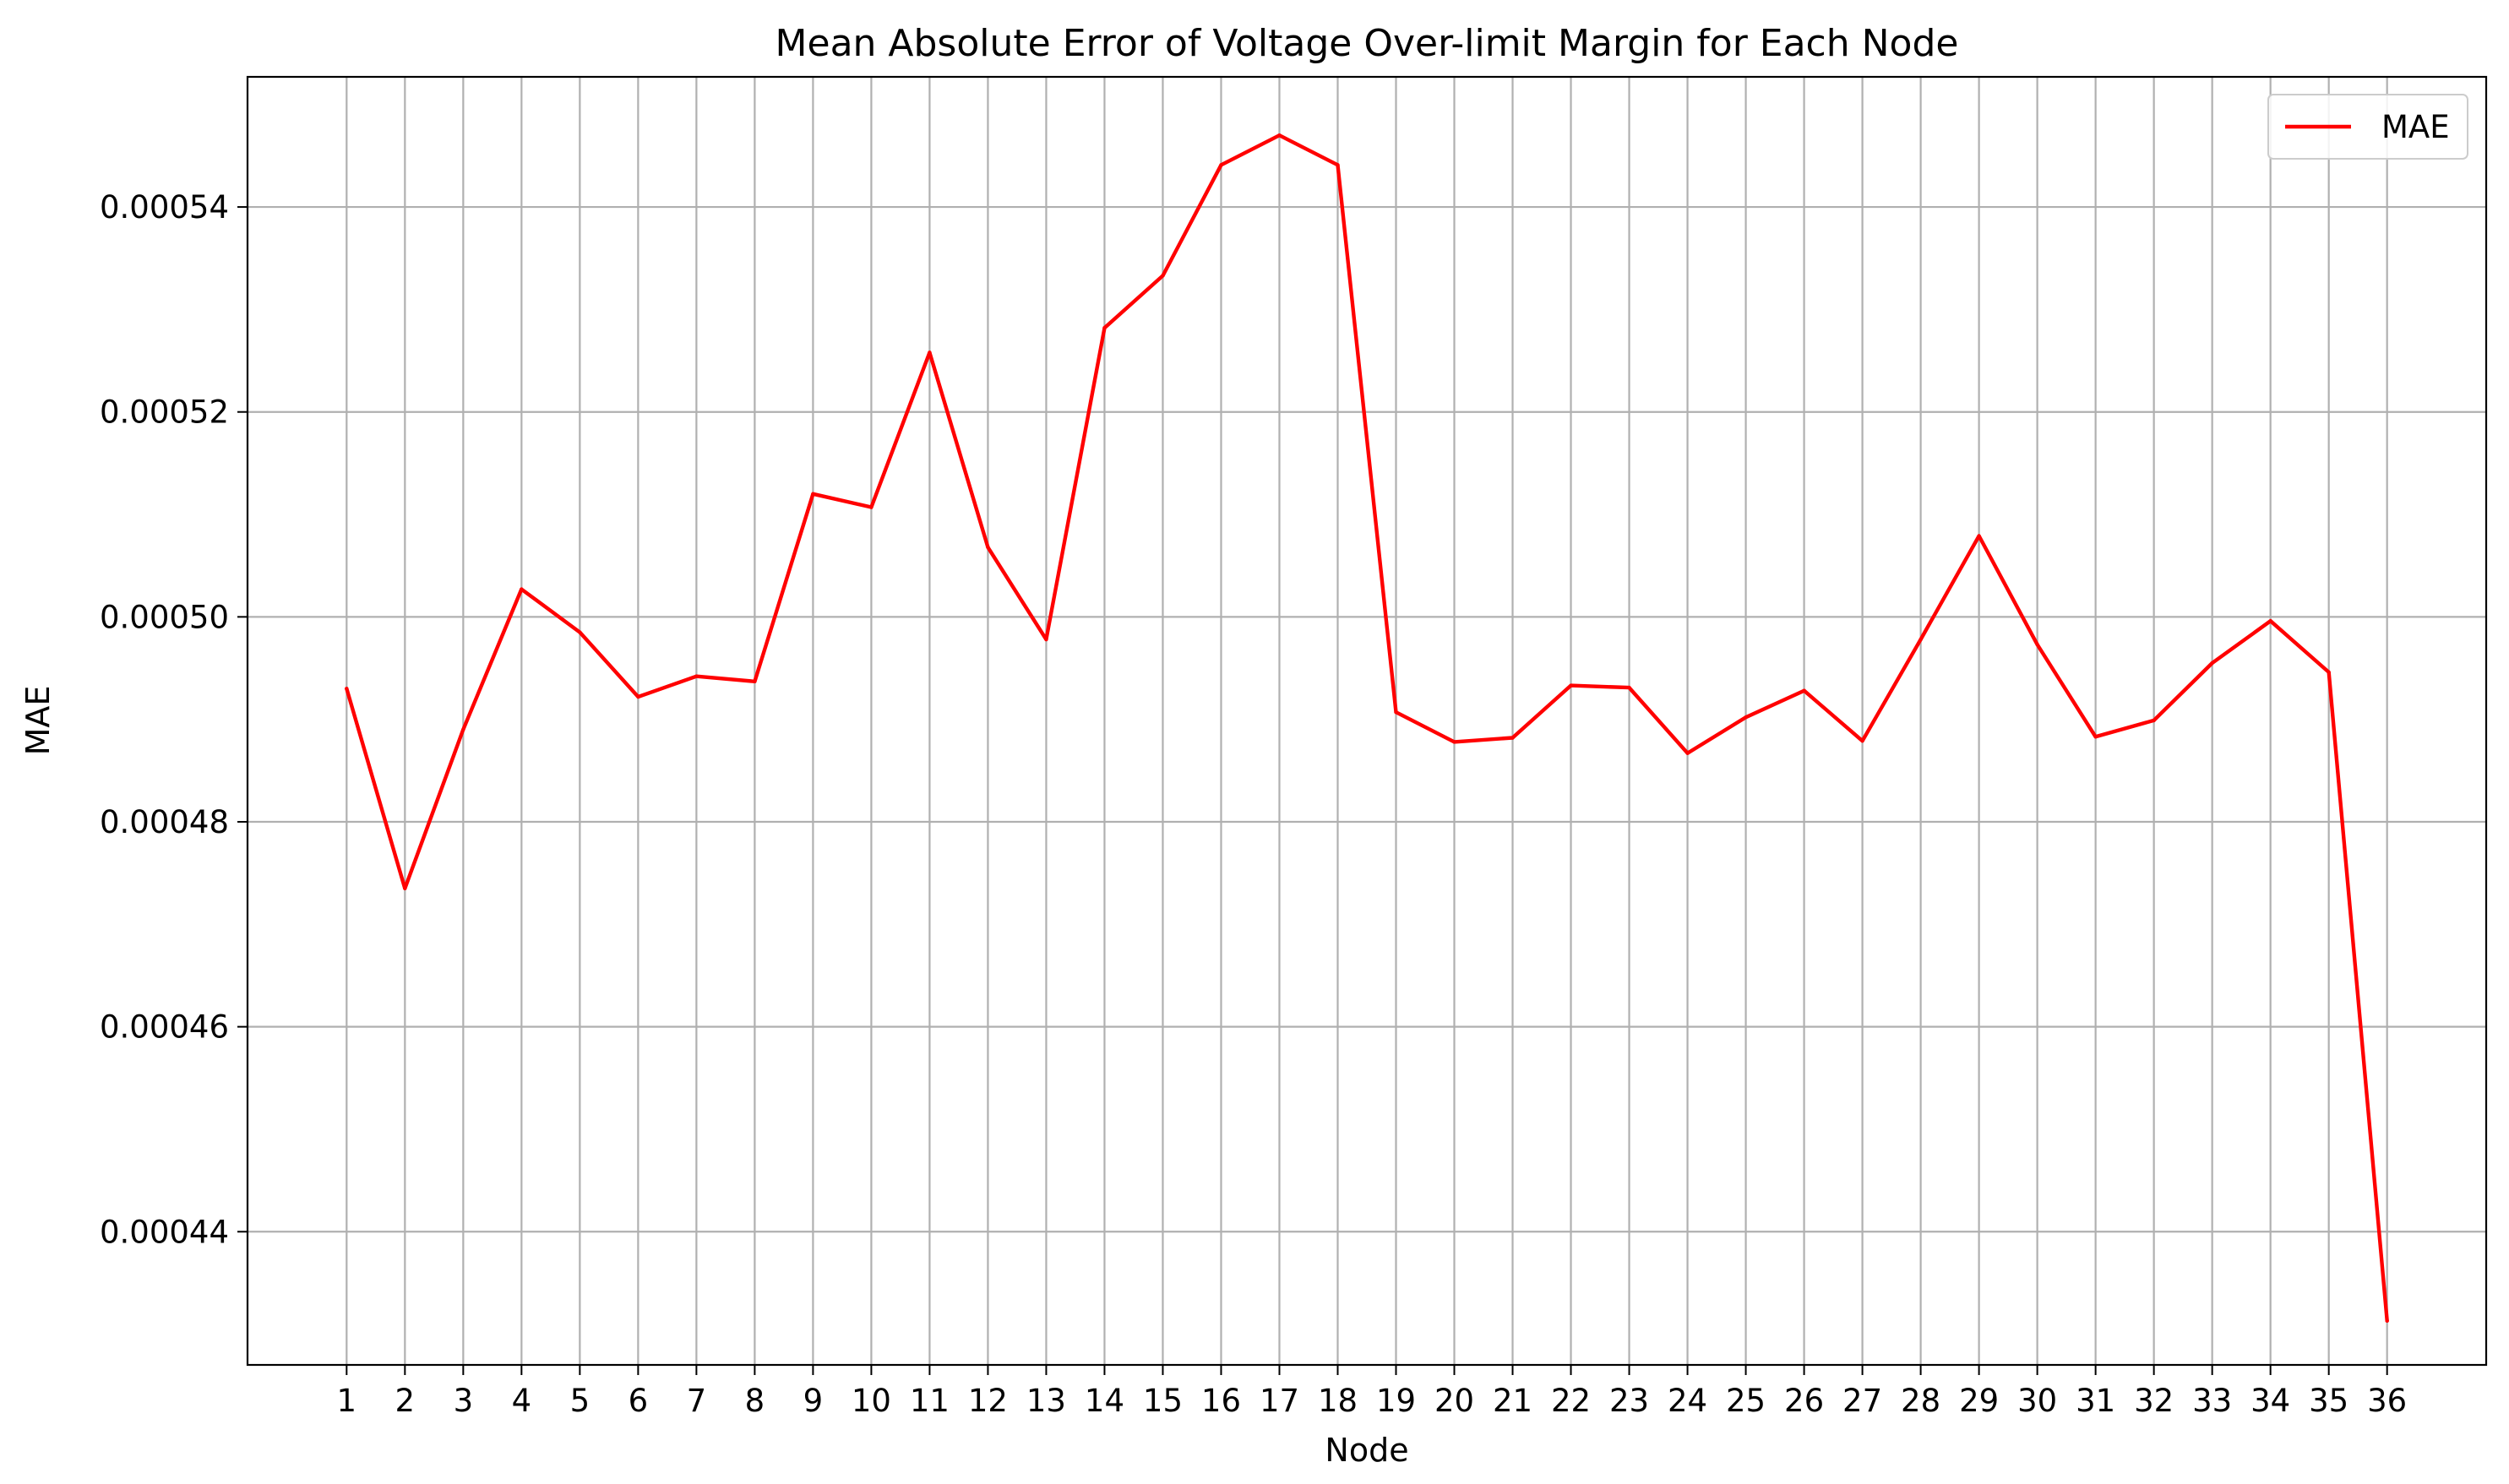  Describe the element at coordinates (2212, 1401) in the screenshot. I see `x-tick-label: 33` at that location.